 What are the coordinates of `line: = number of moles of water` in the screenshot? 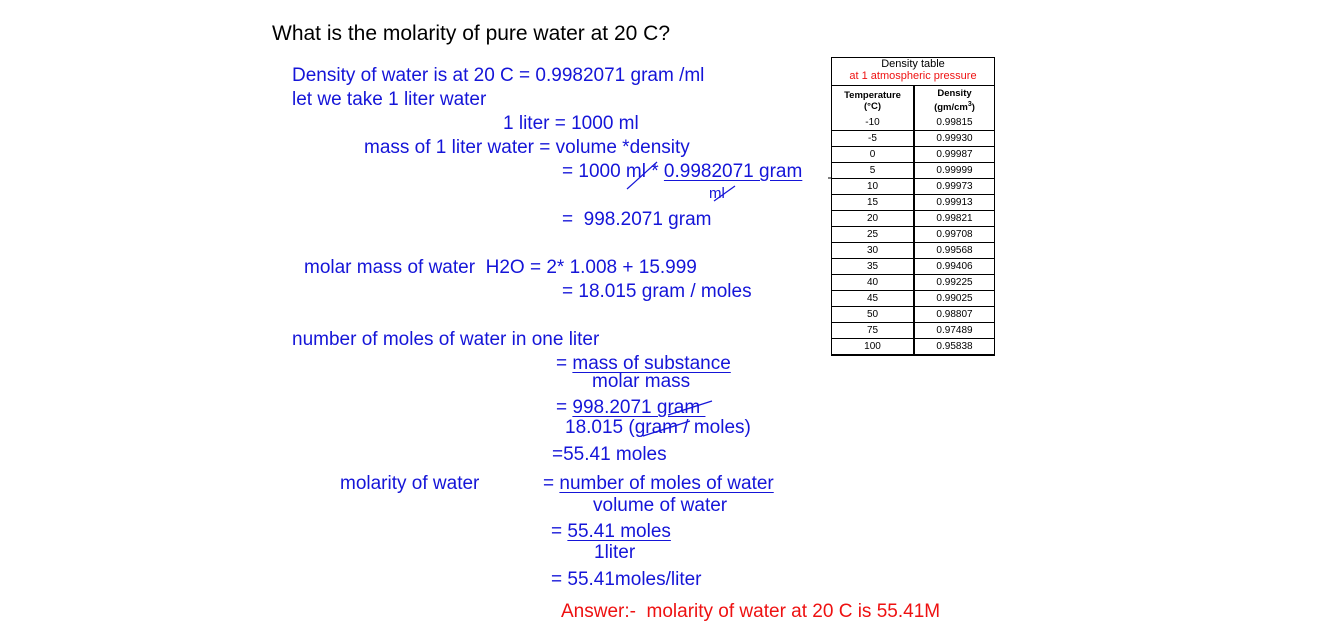 It's located at (658, 484).